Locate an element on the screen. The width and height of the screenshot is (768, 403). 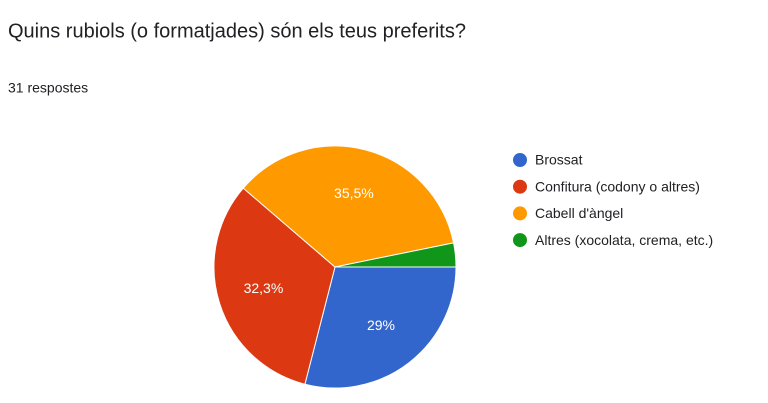
legend-label: Confitura (codony o altres) is located at coordinates (617, 186).